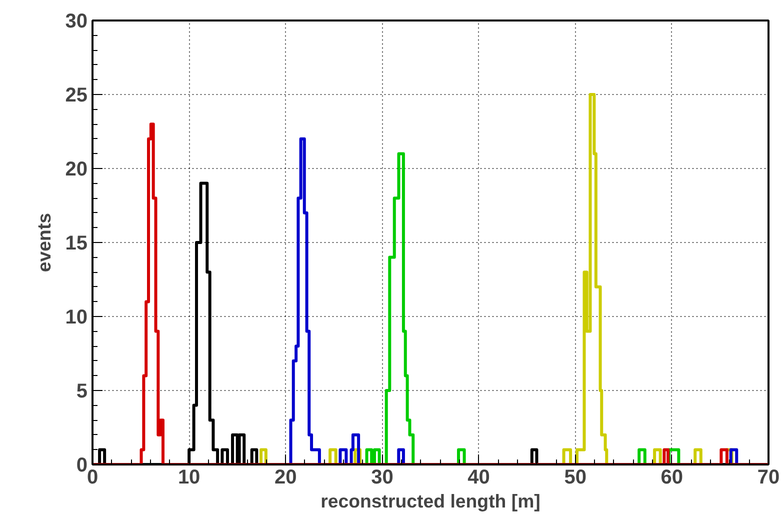  I want to click on x-tick-label: 20, so click(285, 477).